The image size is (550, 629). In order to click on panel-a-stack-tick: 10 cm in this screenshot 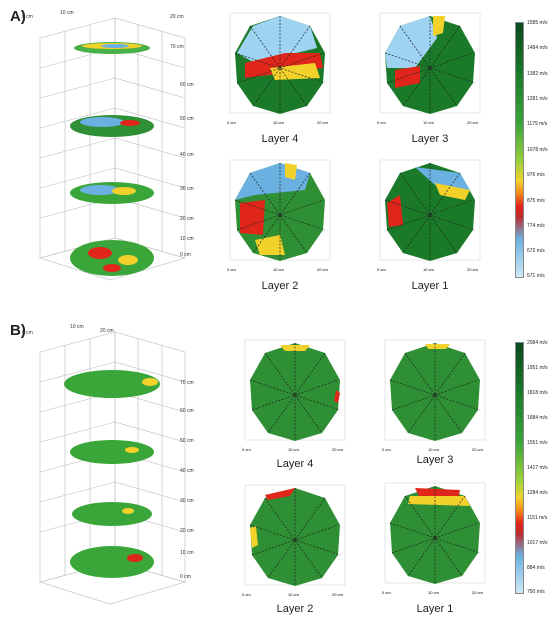, I will do `click(187, 239)`.